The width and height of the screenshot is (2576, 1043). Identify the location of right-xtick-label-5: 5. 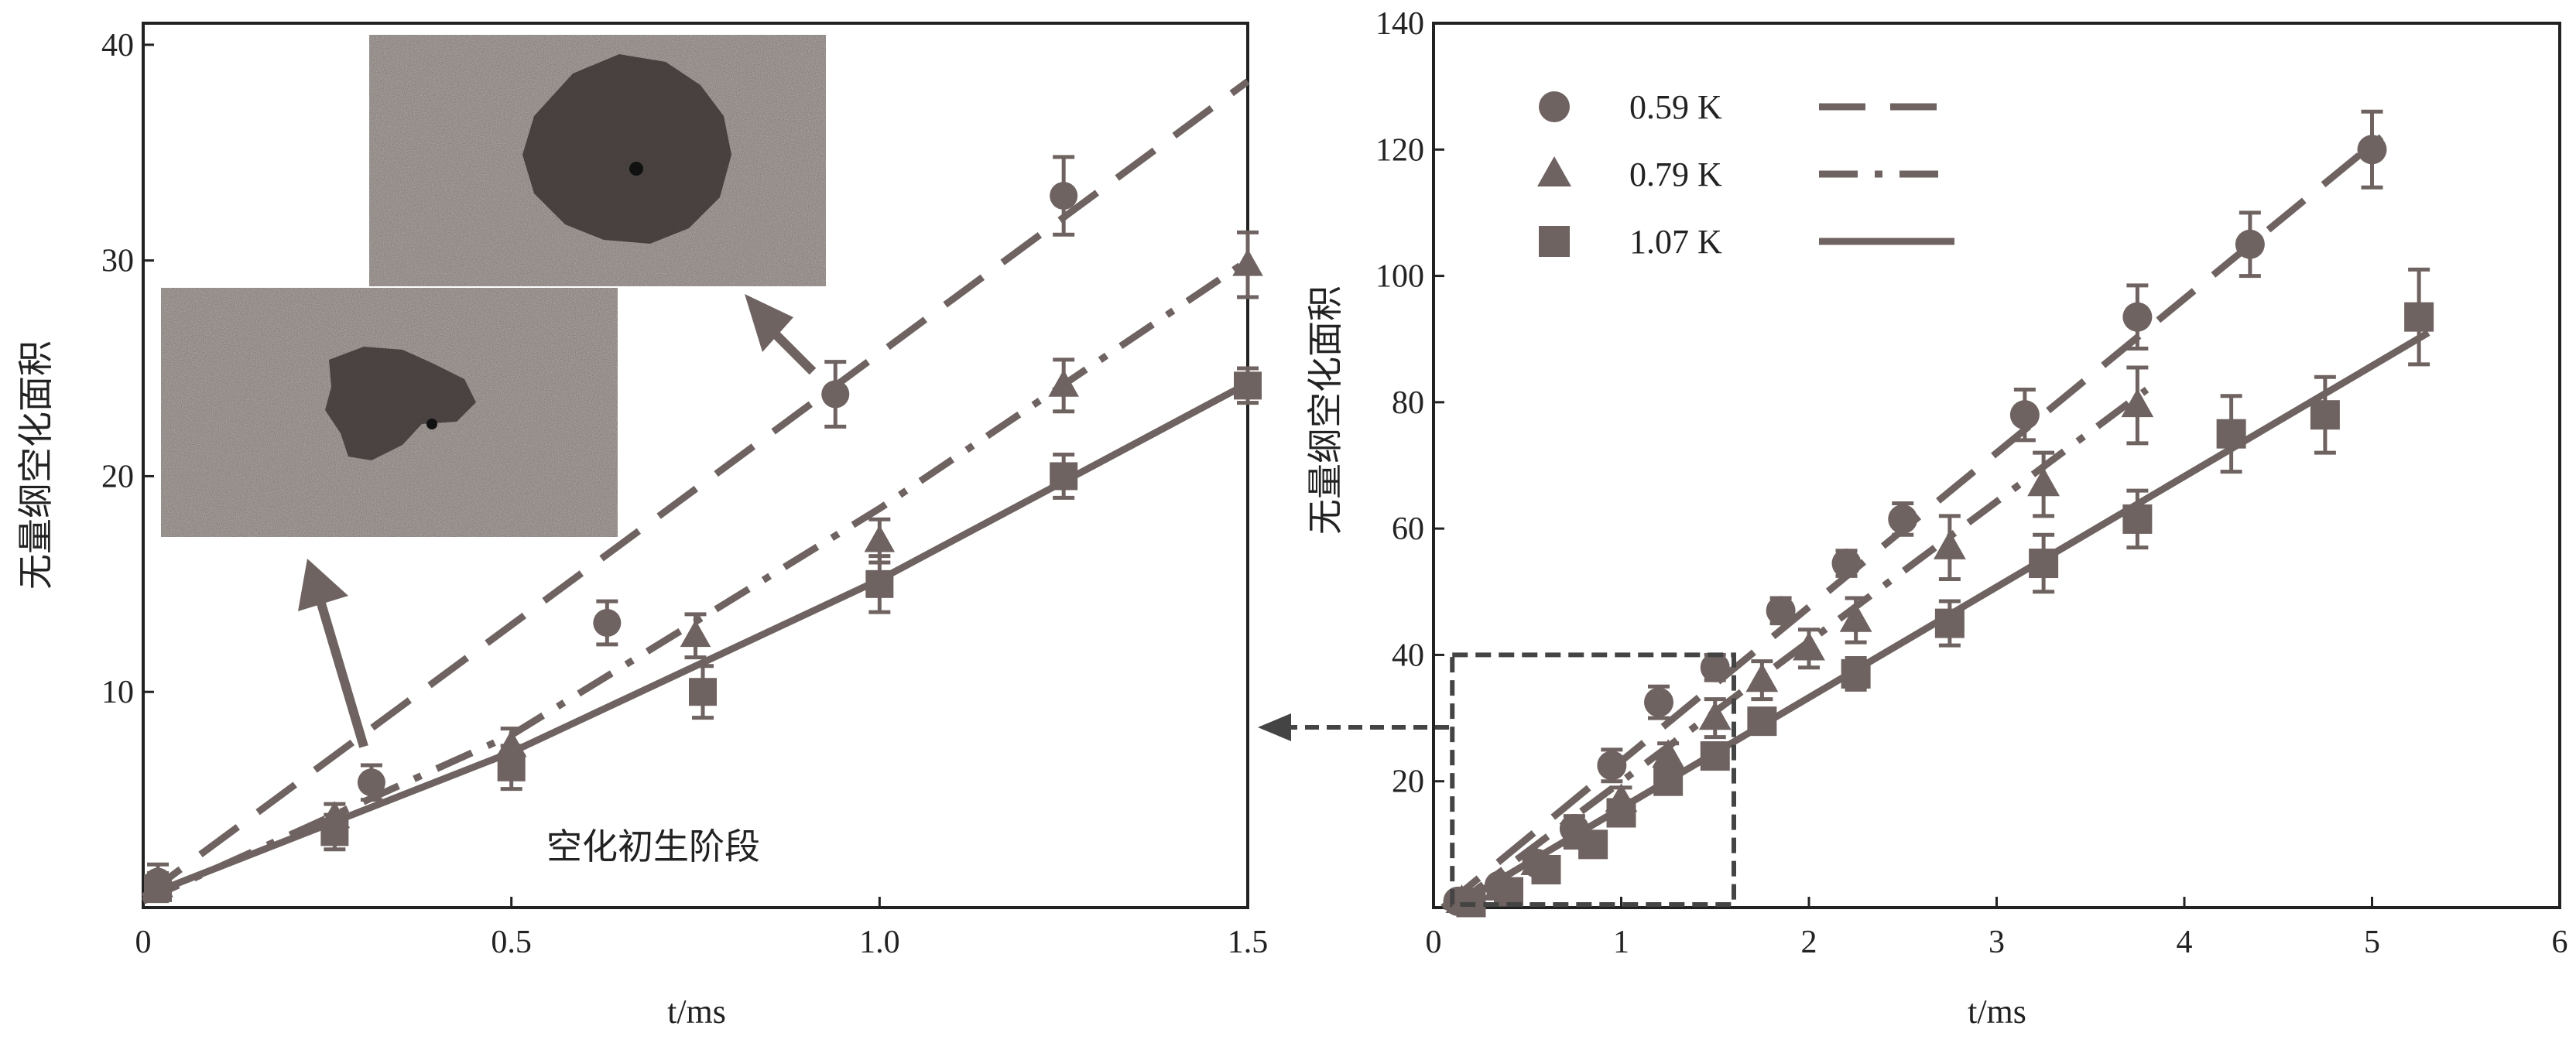
(2372, 942).